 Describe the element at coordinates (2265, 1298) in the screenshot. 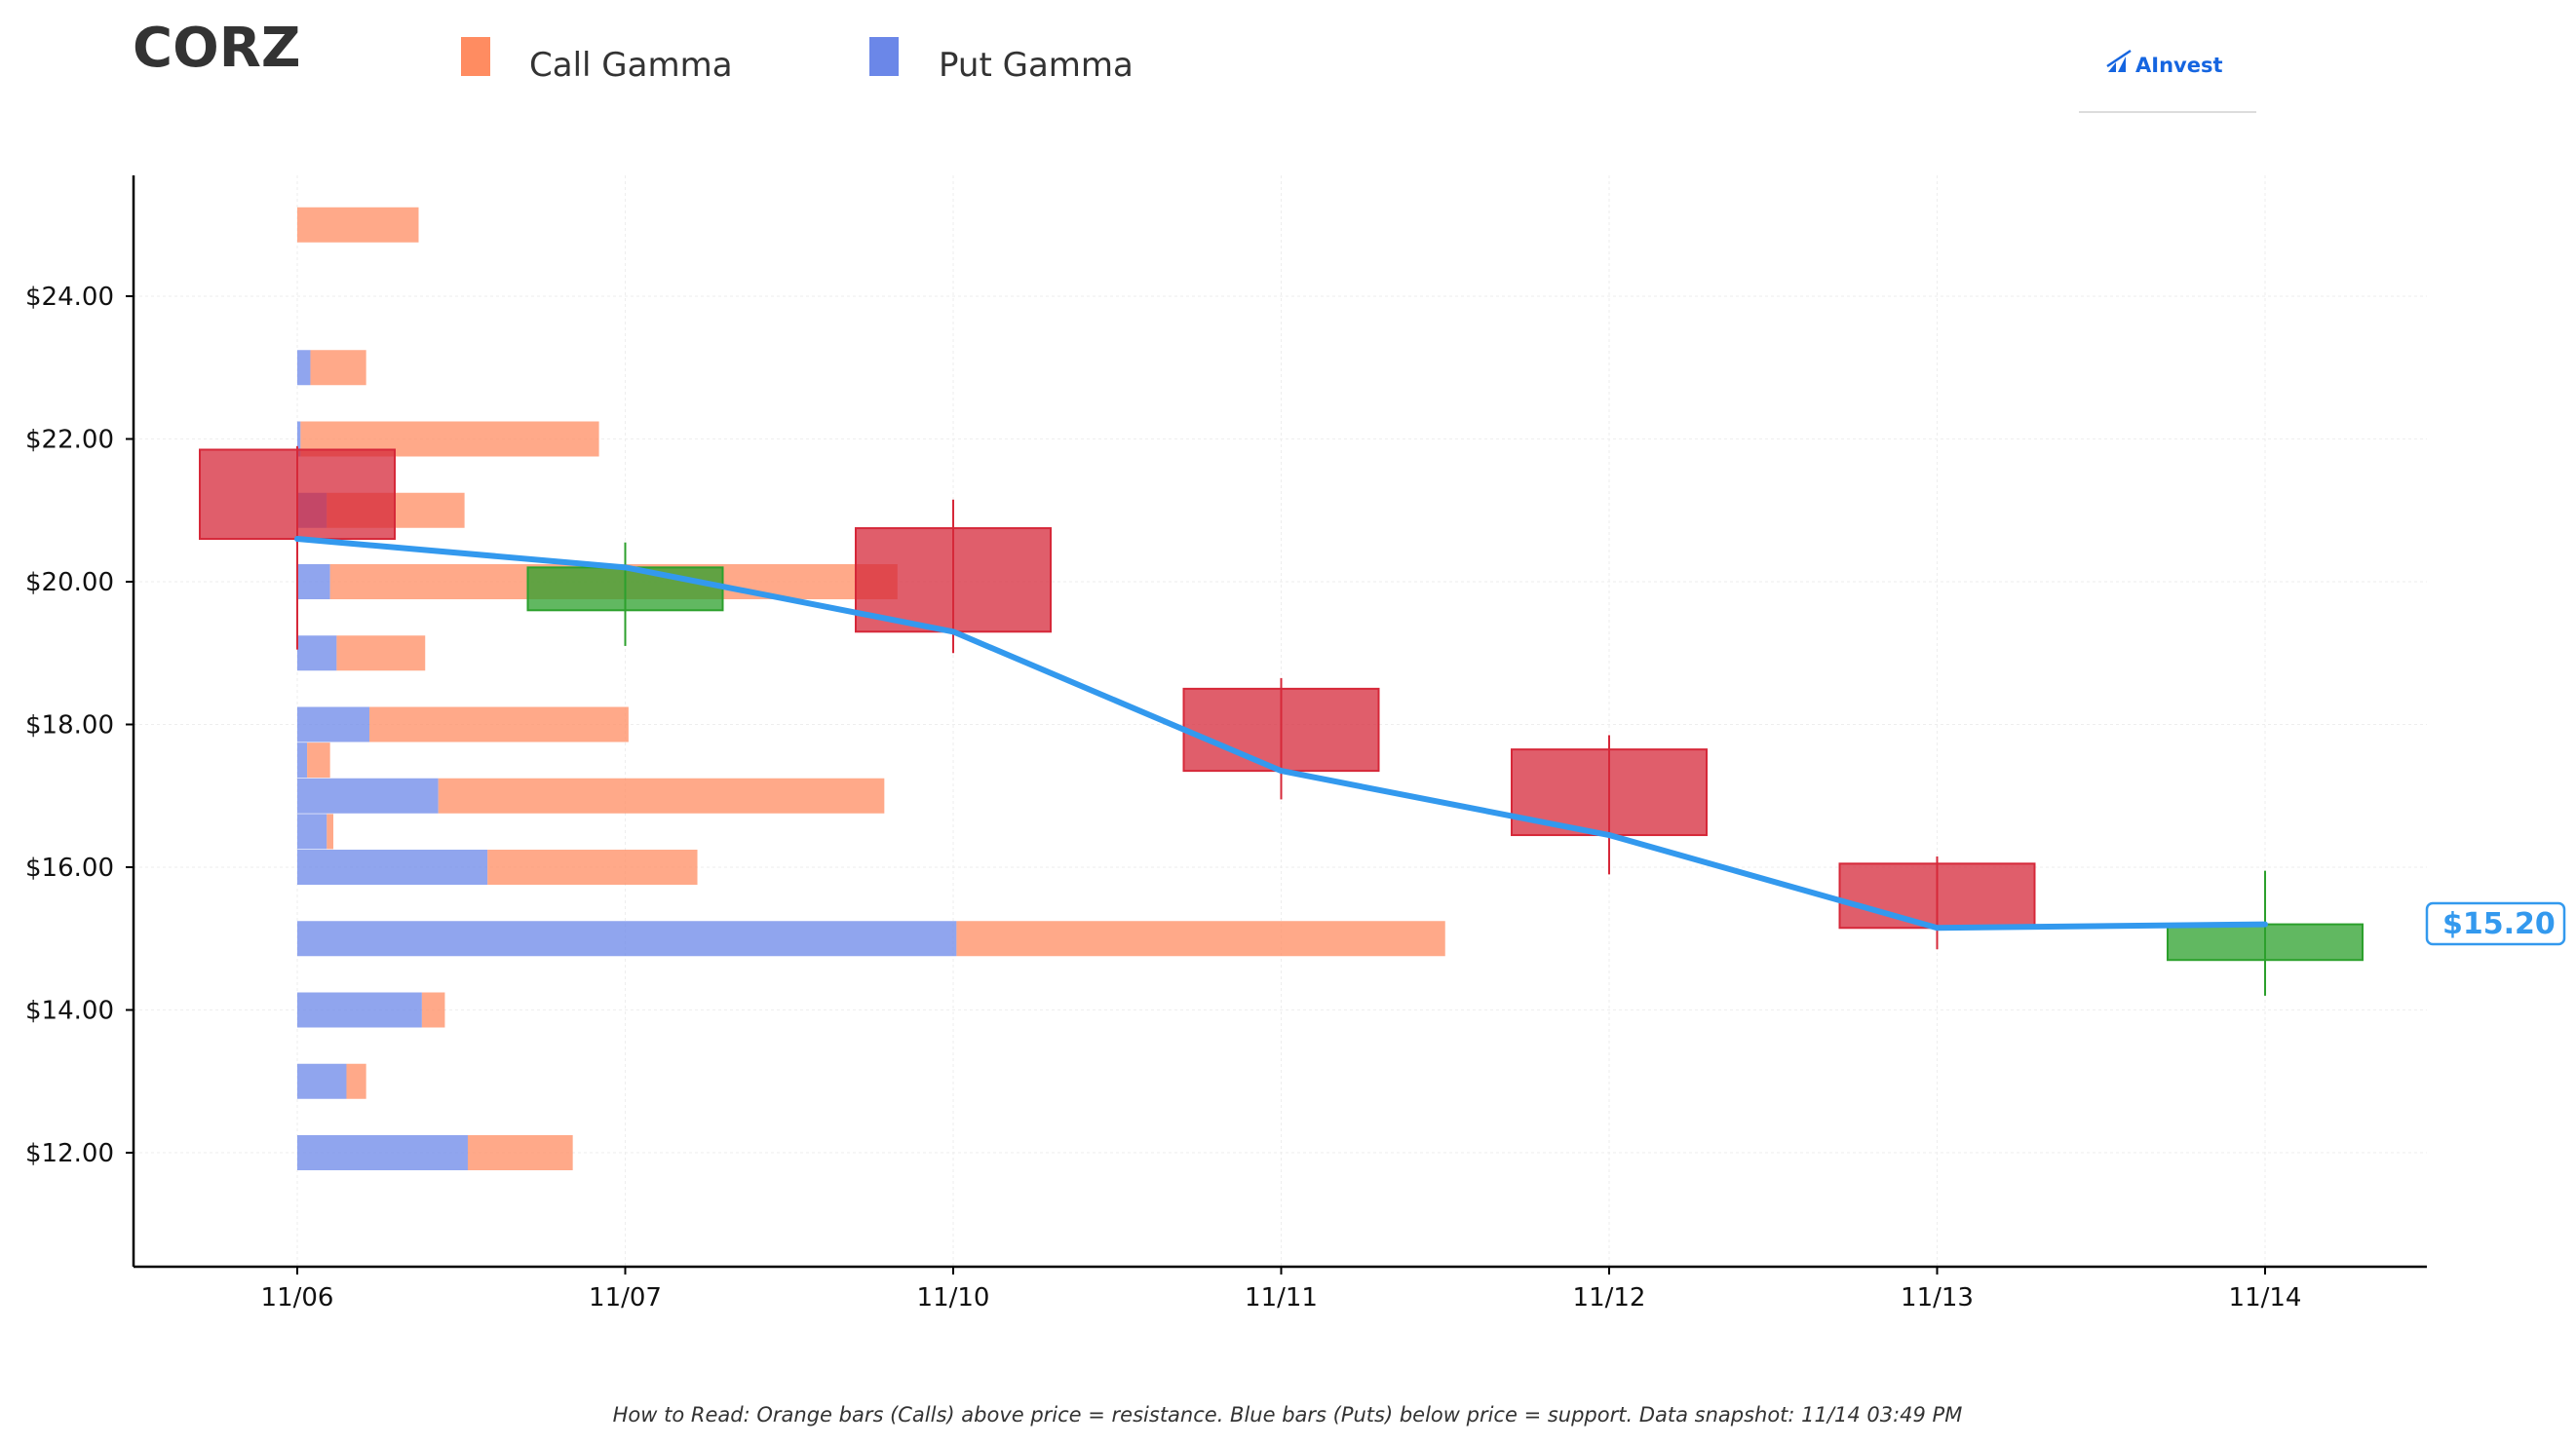

I see `x-tick-label: 11/14` at that location.